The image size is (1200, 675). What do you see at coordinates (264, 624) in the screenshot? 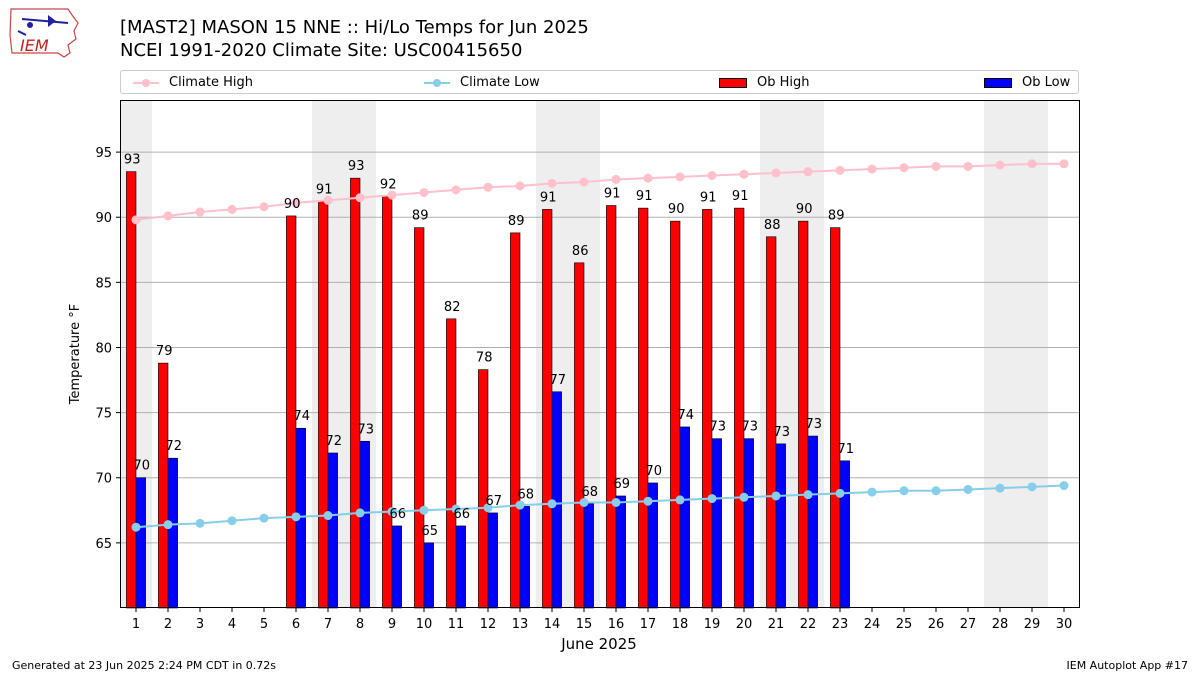
I see `x-tick-label: 5` at bounding box center [264, 624].